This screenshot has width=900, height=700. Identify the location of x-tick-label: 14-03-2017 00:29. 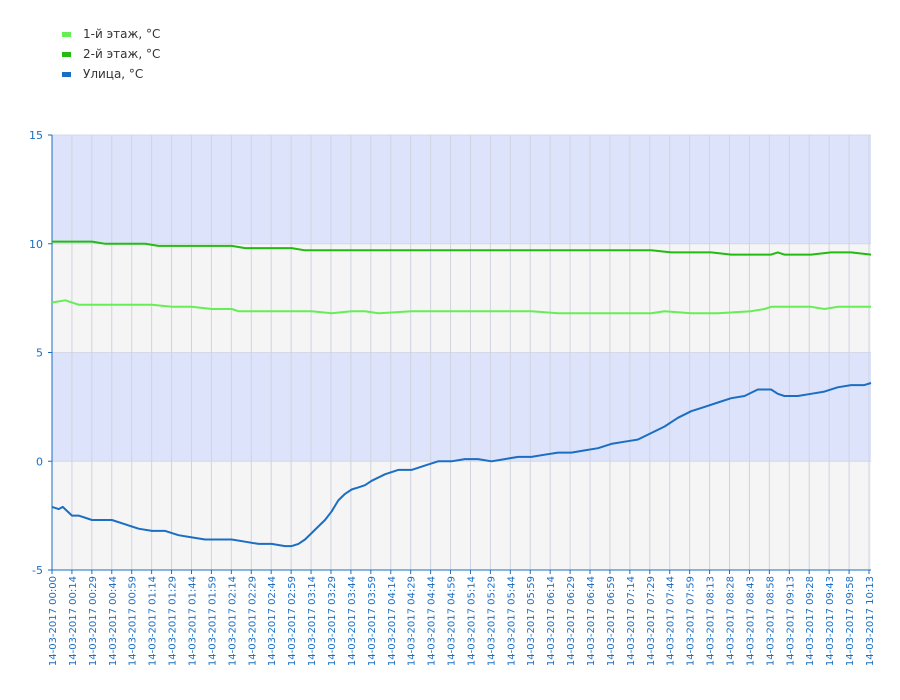
(93, 621).